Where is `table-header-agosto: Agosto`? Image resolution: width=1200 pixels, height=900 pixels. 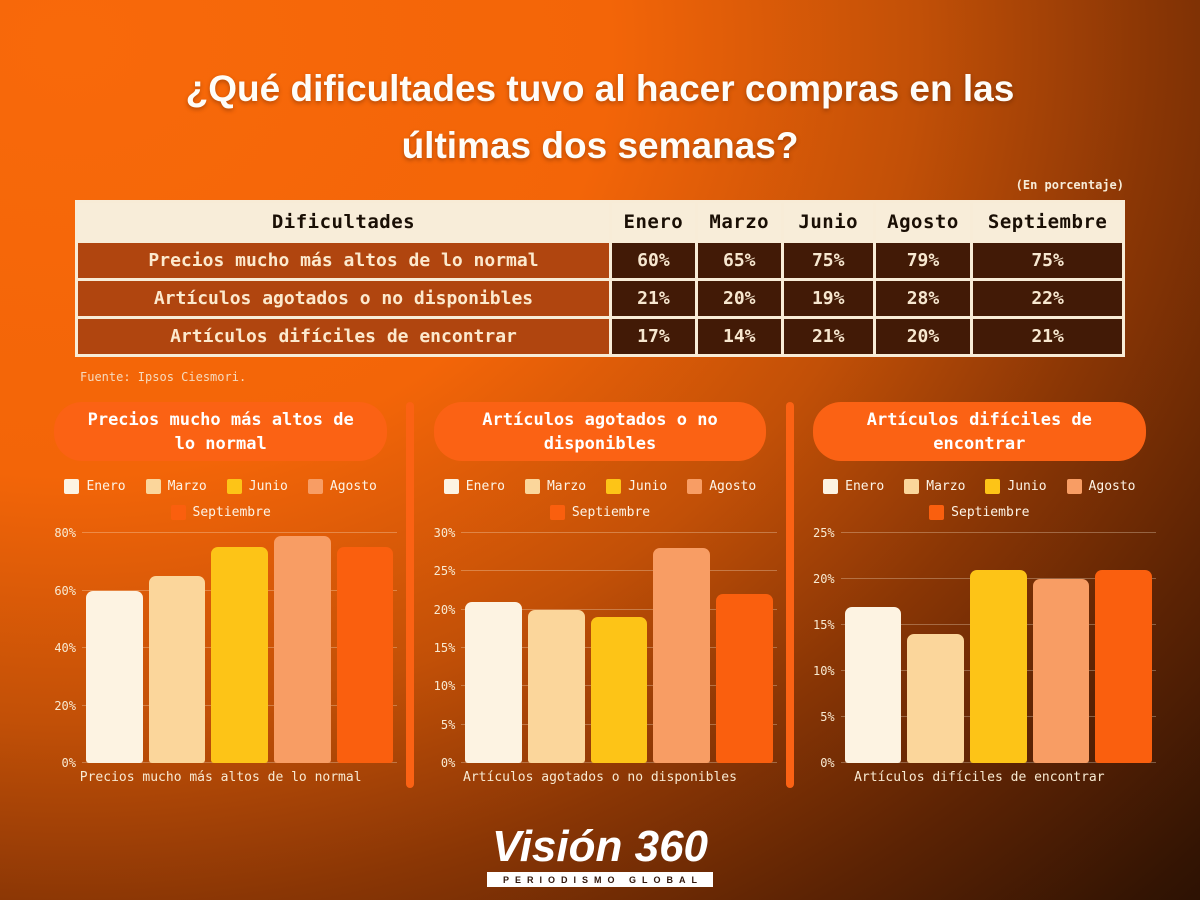
table-header-agosto: Agosto is located at coordinates (923, 221).